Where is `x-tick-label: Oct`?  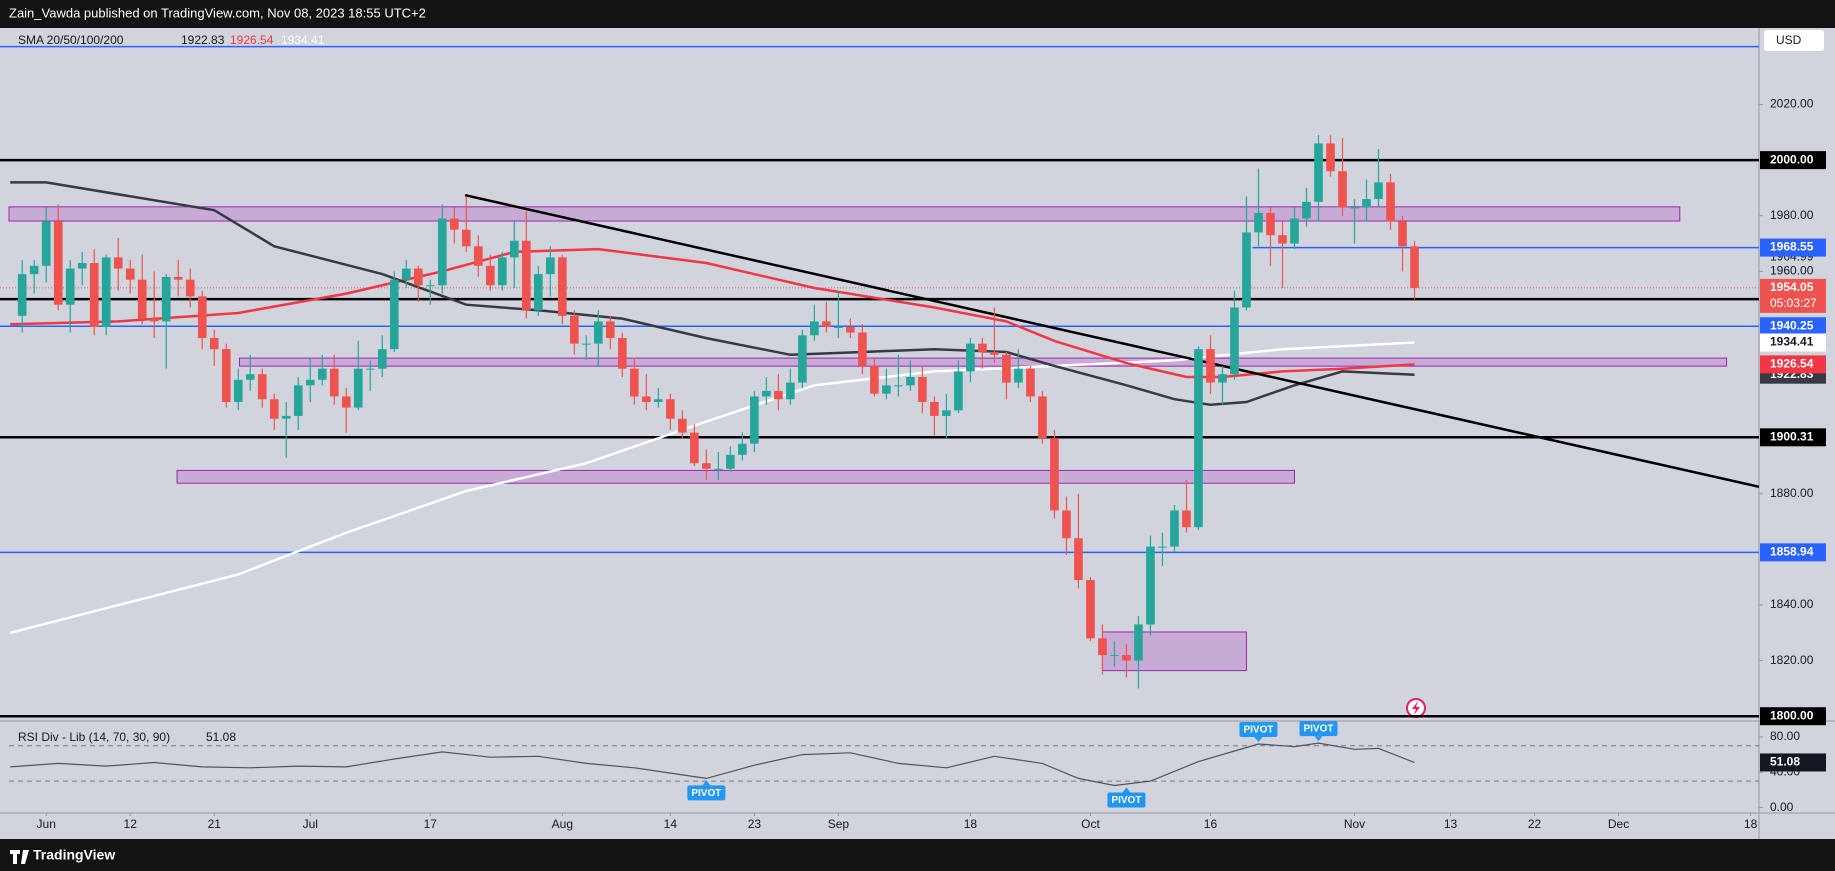
x-tick-label: Oct is located at coordinates (1090, 824).